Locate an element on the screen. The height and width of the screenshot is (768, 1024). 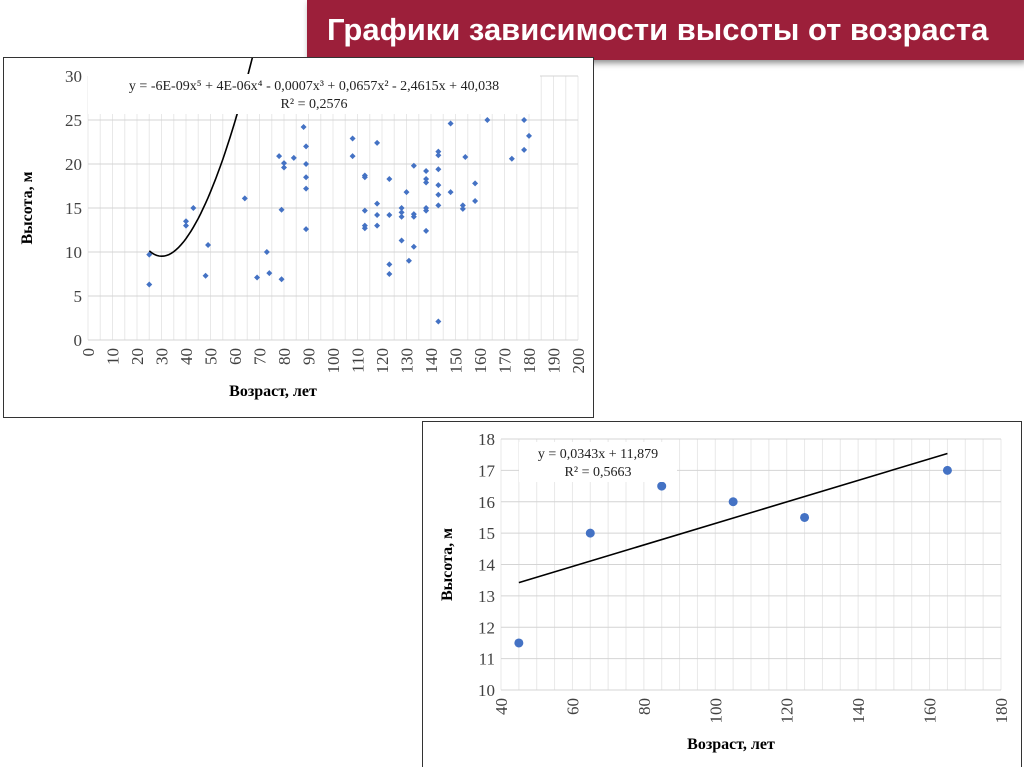
y-tick-label: 13 is located at coordinates (486, 596).